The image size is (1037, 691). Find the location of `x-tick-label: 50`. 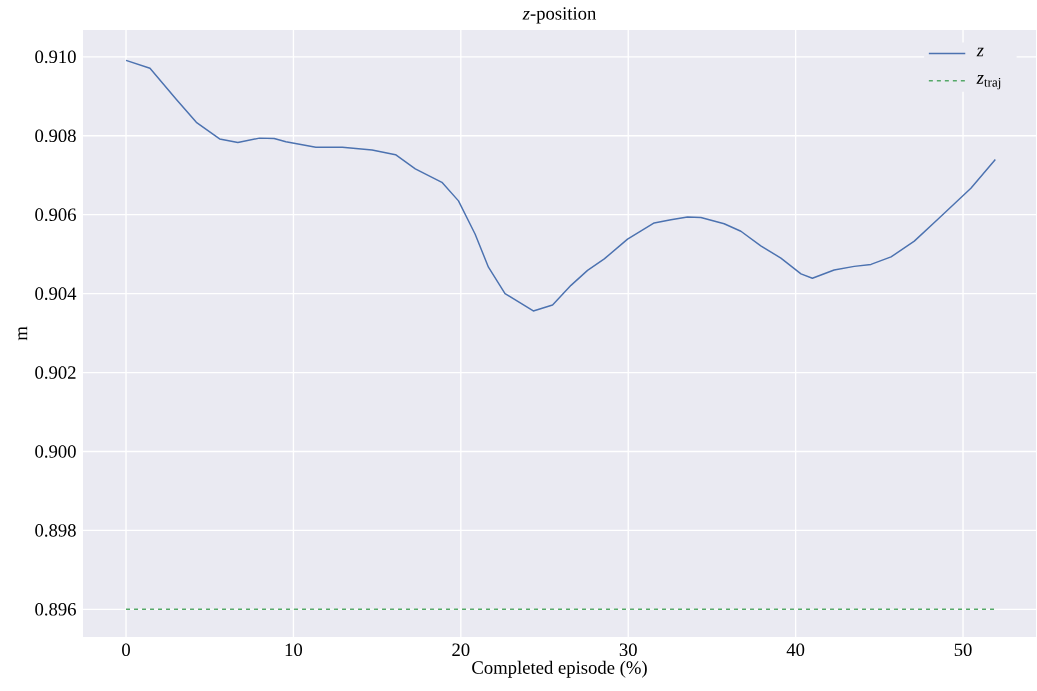

x-tick-label: 50 is located at coordinates (963, 650).